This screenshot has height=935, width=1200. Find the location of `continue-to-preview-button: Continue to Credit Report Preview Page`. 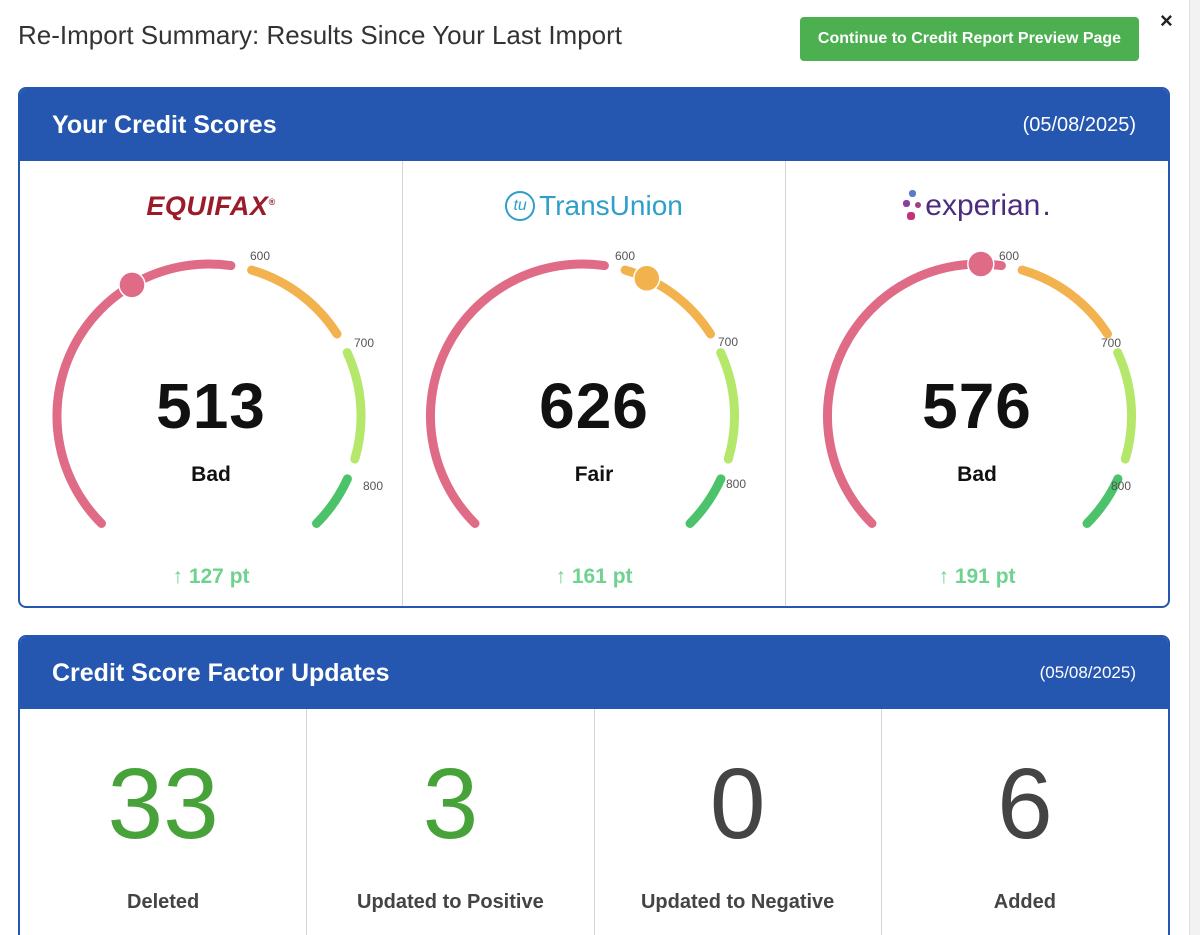

continue-to-preview-button: Continue to Credit Report Preview Page is located at coordinates (969, 39).